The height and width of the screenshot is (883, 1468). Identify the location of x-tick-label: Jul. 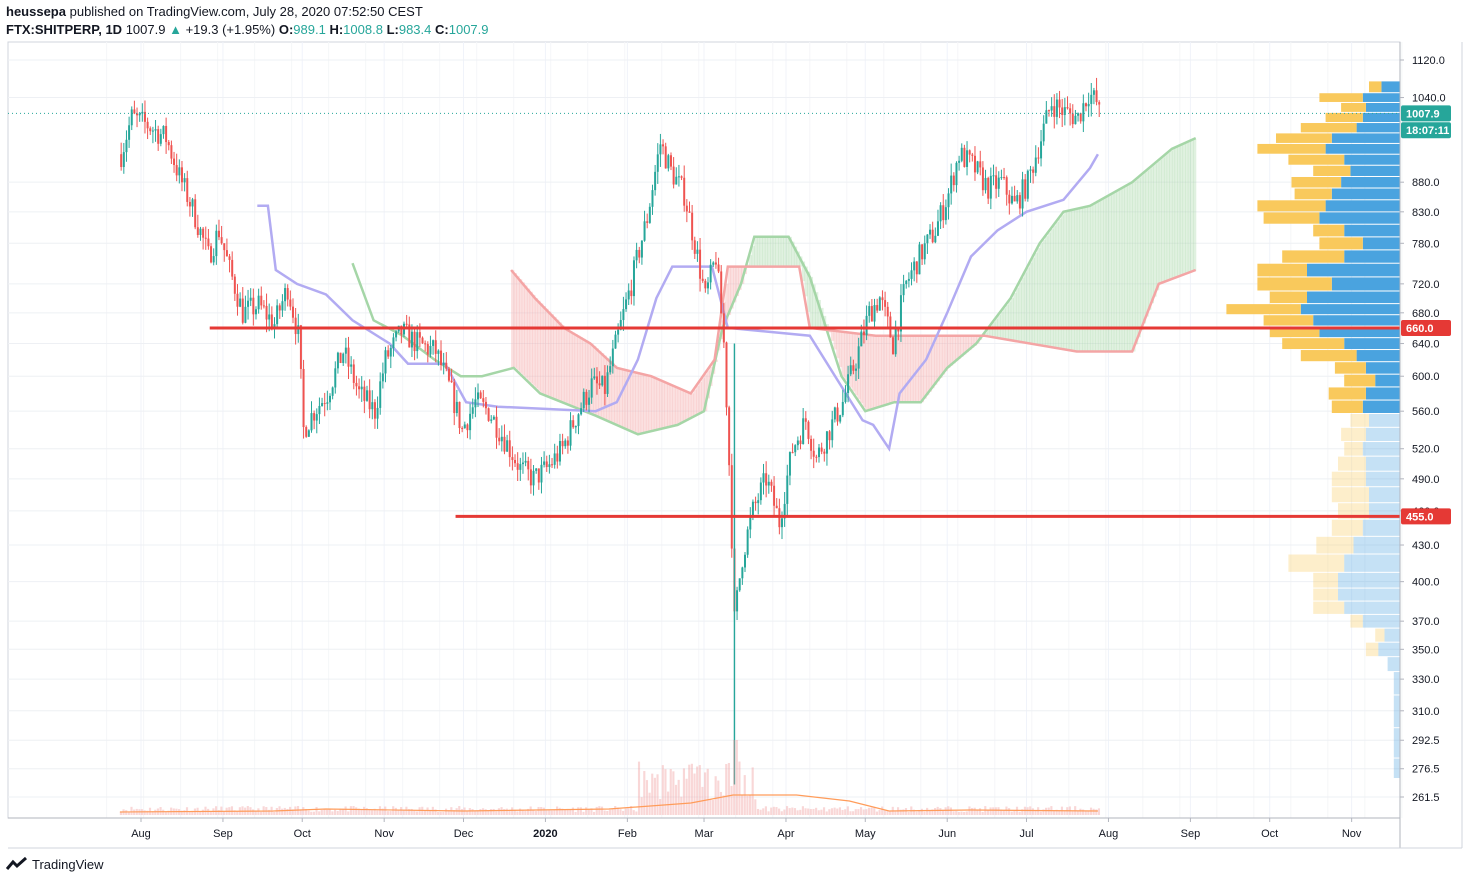
(1026, 834).